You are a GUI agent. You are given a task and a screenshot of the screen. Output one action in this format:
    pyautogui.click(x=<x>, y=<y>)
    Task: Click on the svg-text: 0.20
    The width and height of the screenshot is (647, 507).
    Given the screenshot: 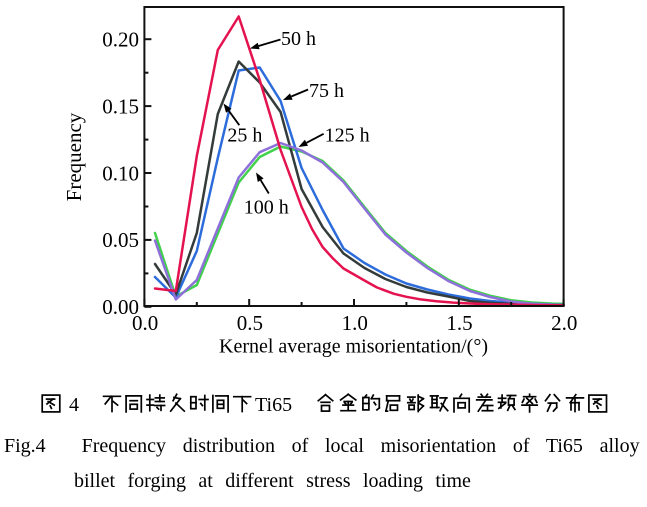 What is the action you would take?
    pyautogui.click(x=120, y=40)
    